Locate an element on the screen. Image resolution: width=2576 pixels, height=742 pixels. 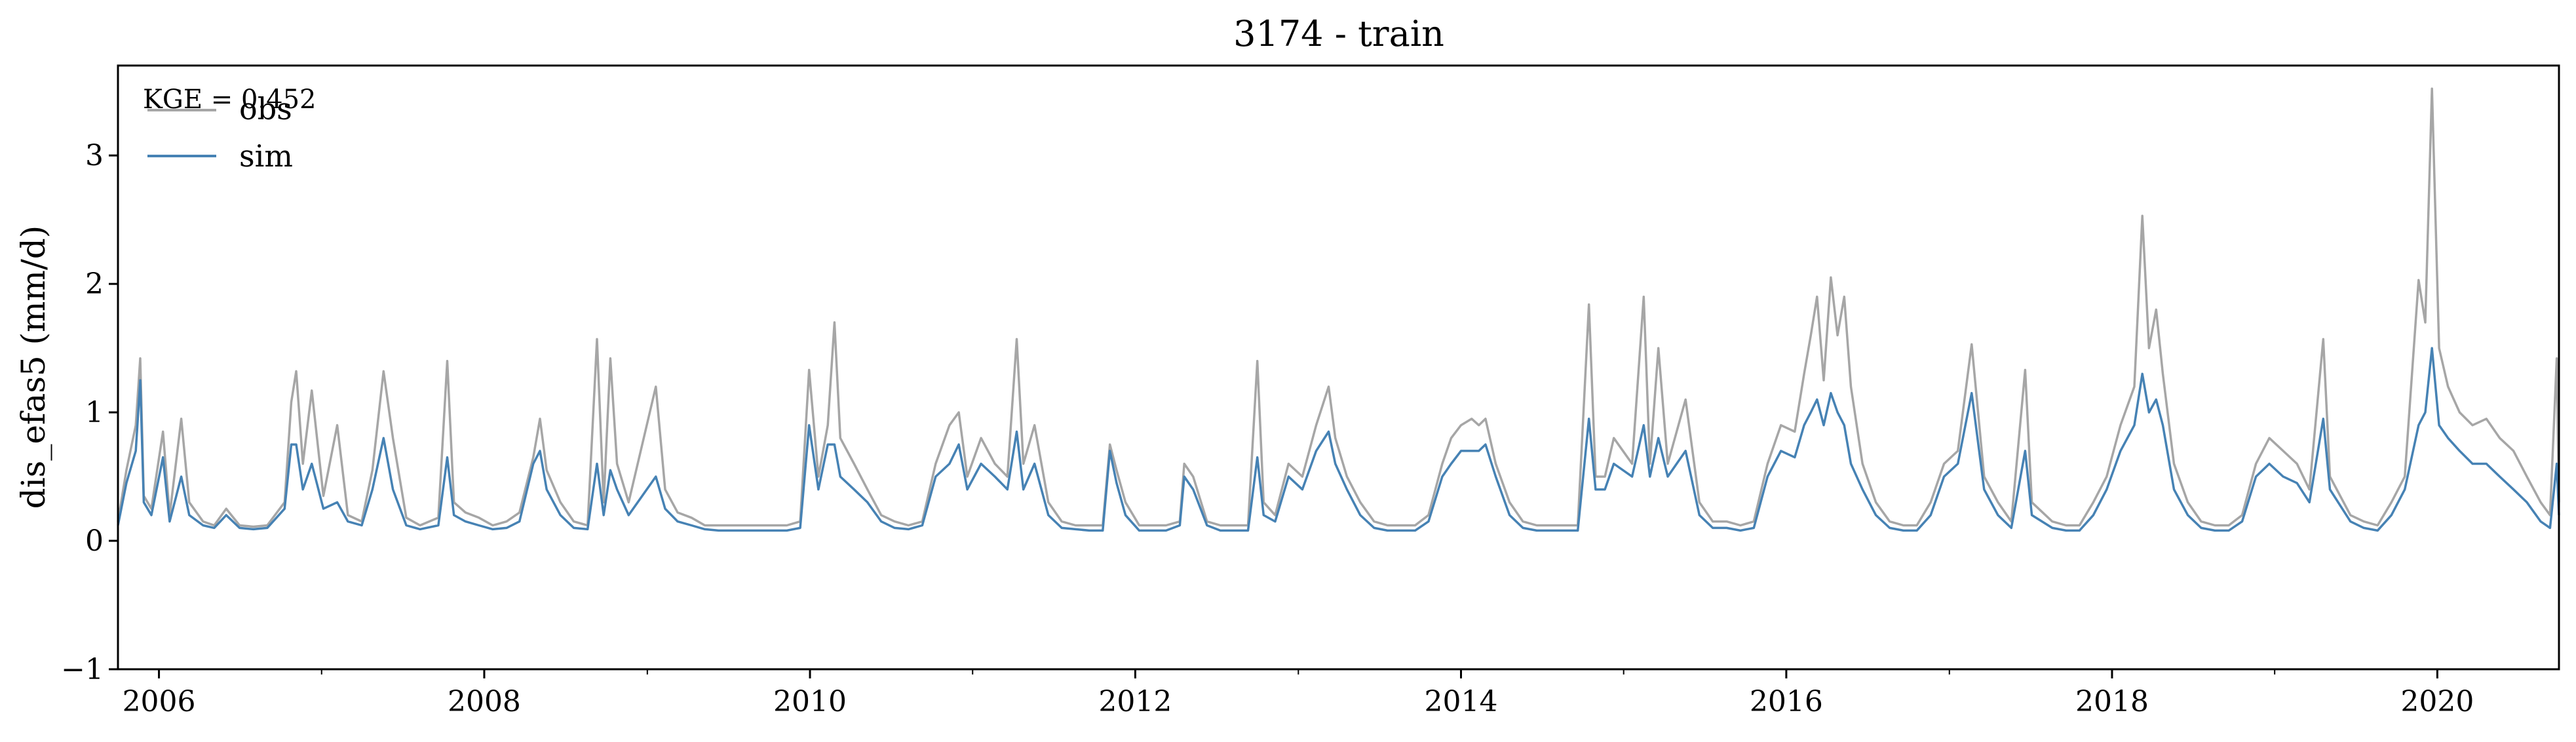
legend-label-sim: sim is located at coordinates (266, 156).